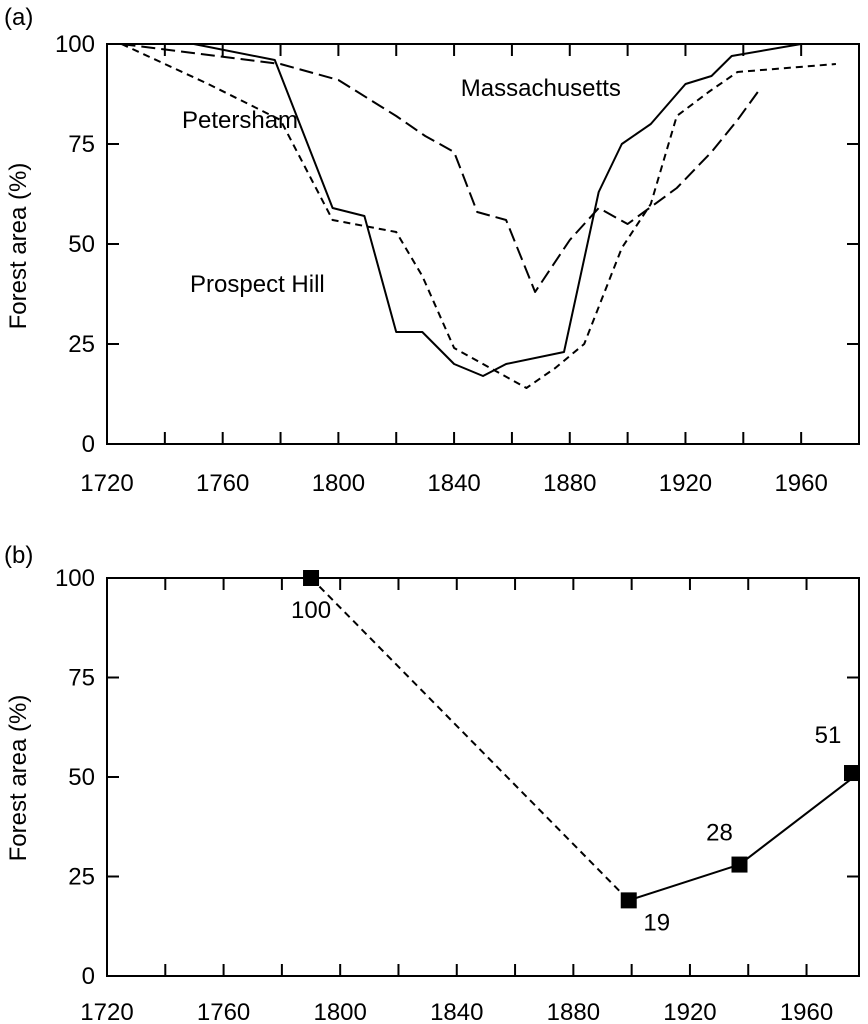  Describe the element at coordinates (541, 88) in the screenshot. I see `series-label: Massachusetts` at that location.